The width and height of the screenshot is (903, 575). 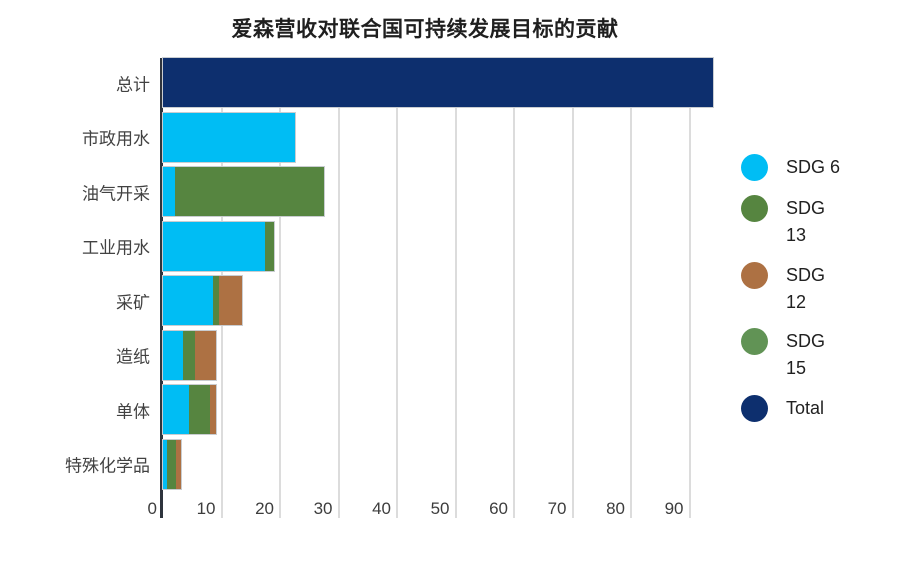 I want to click on y-axis-line, so click(x=161, y=288).